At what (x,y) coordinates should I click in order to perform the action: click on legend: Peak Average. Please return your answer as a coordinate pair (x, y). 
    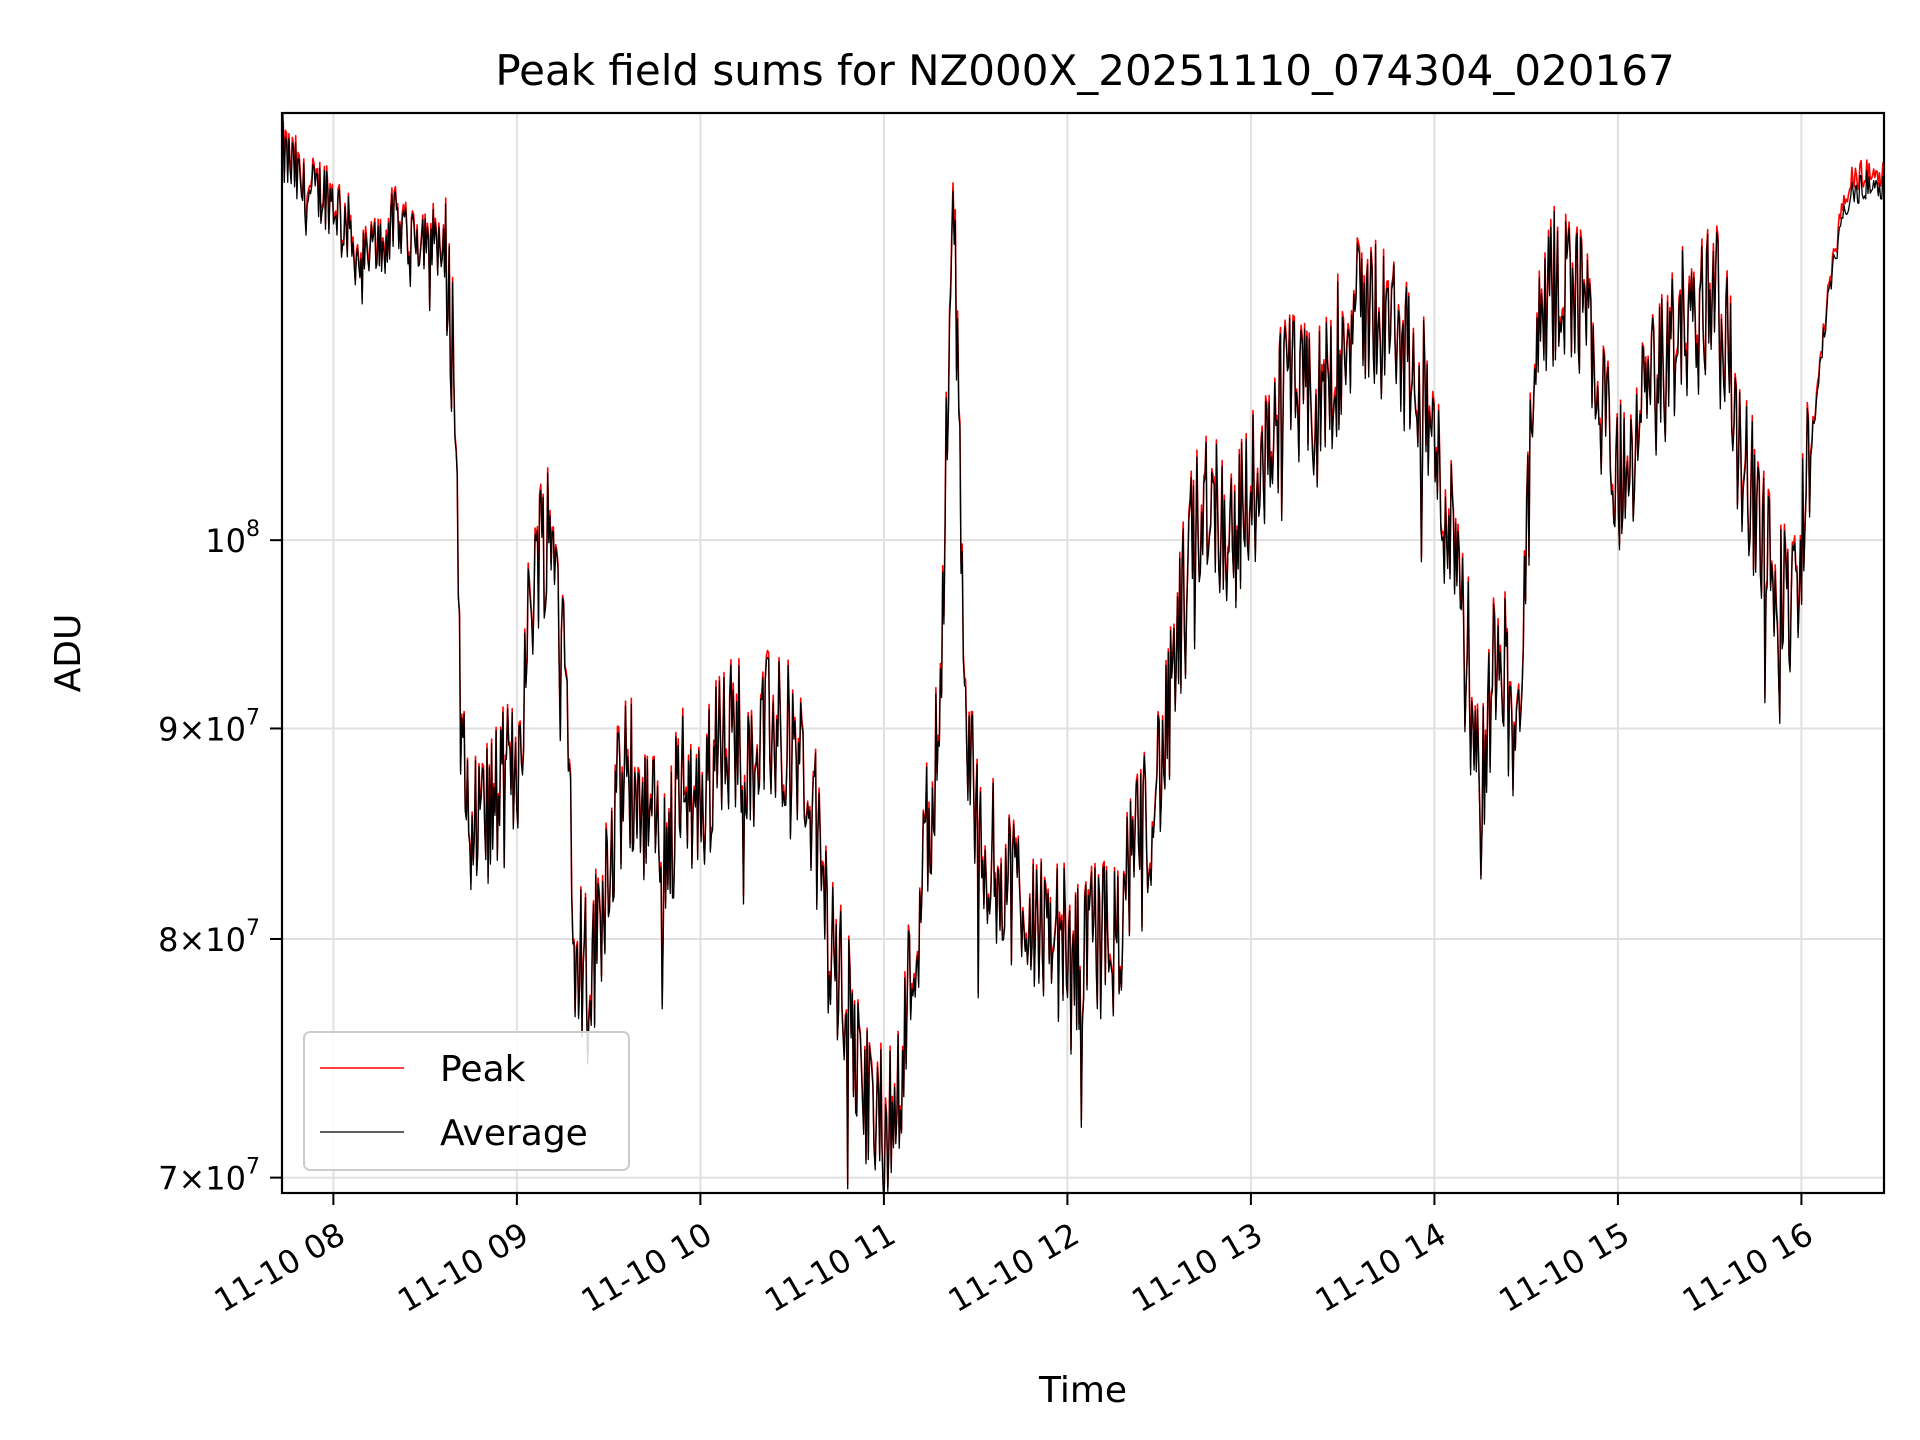
    Looking at the image, I should click on (466, 1101).